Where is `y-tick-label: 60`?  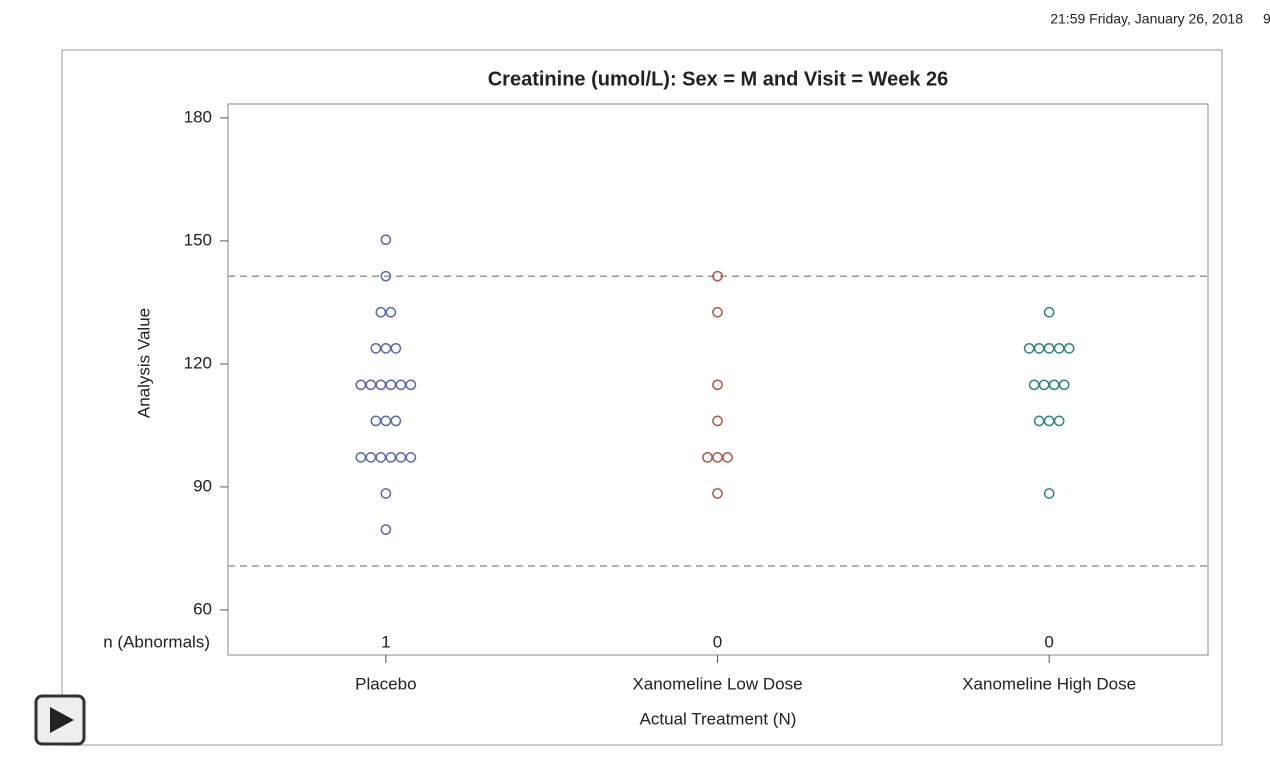 y-tick-label: 60 is located at coordinates (202, 608).